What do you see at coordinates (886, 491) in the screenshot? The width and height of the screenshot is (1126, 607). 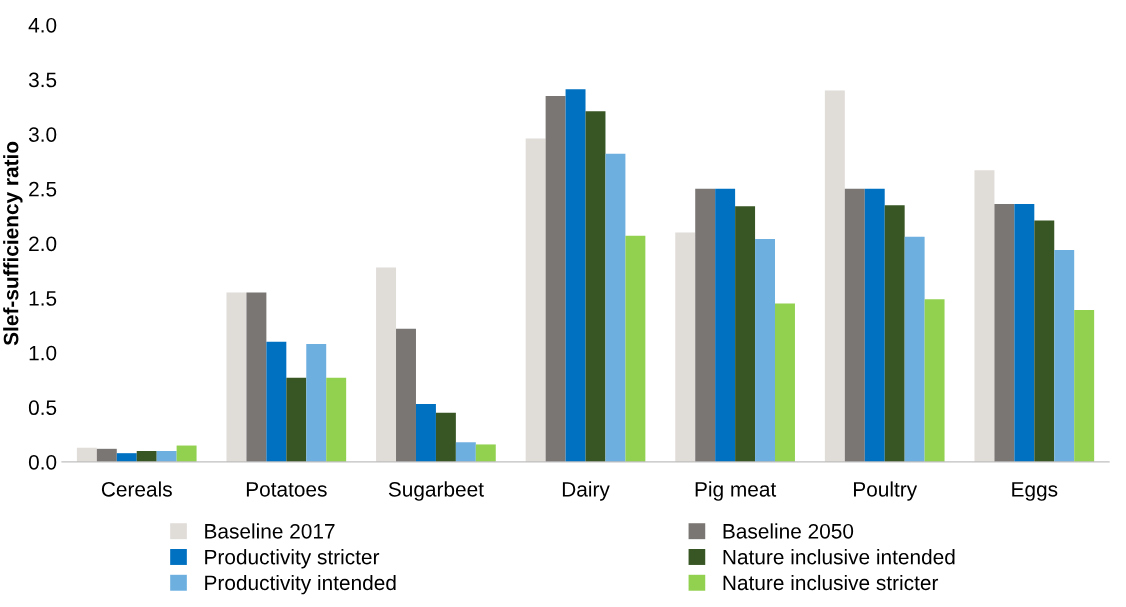 I see `x-tick-label: Poultry` at bounding box center [886, 491].